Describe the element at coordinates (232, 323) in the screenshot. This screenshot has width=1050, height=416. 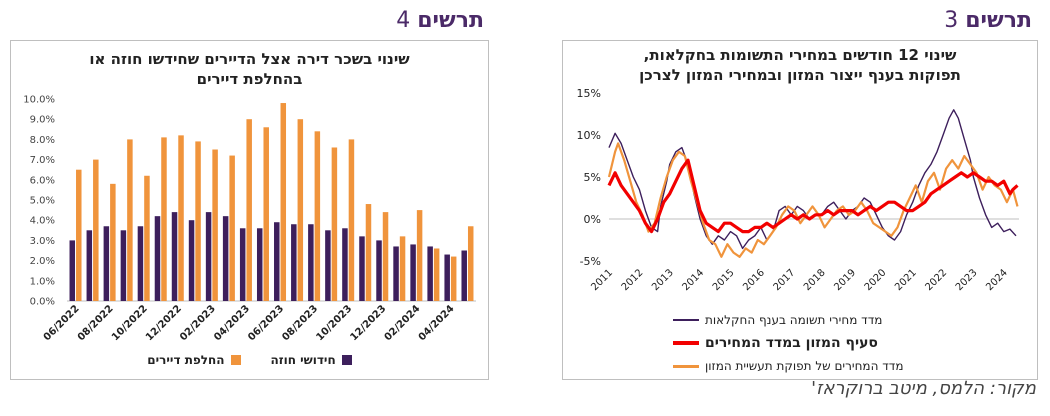
I see `bar-x-tick-label: 04/2023` at that location.